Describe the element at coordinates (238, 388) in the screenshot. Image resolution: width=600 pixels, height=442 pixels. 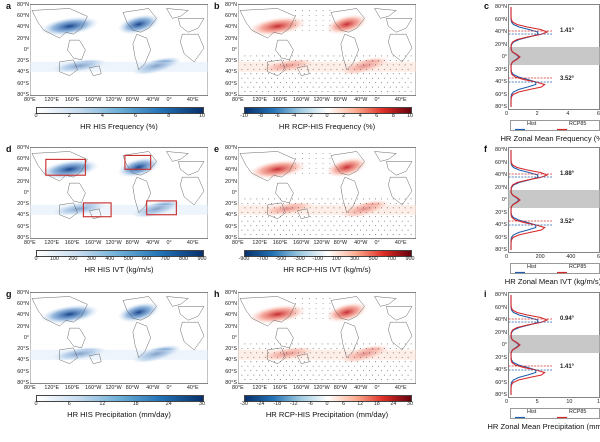
I see `lon-tick: 80°E` at that location.